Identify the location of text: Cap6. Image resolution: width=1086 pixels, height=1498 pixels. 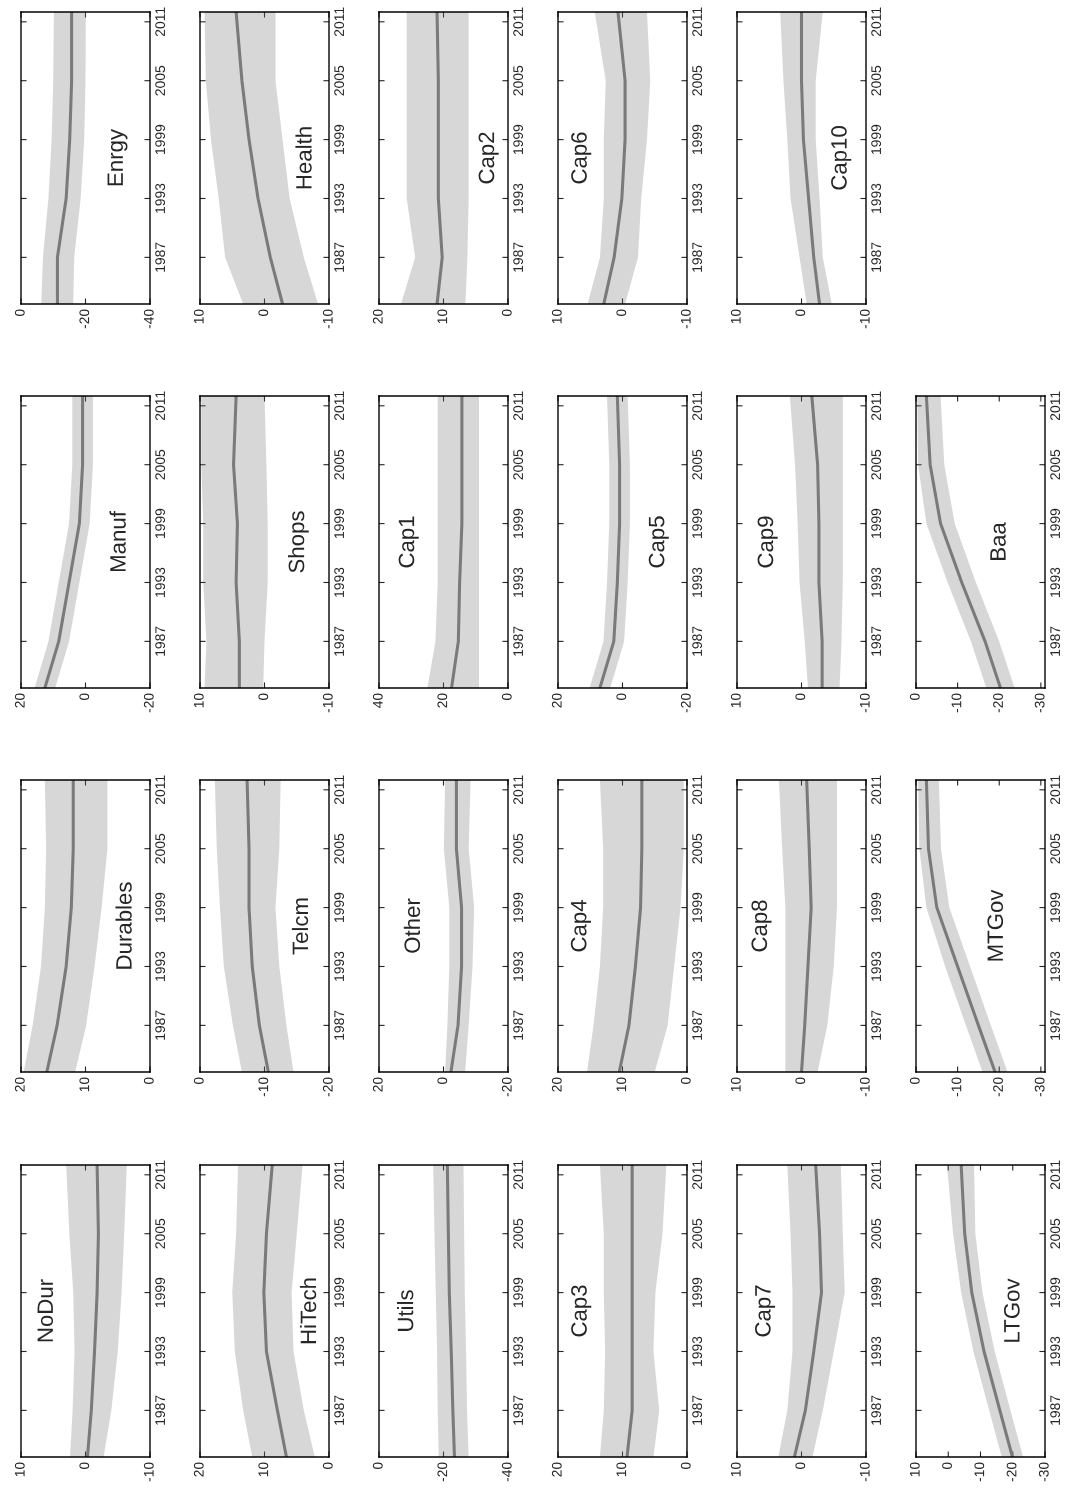
(581, 158).